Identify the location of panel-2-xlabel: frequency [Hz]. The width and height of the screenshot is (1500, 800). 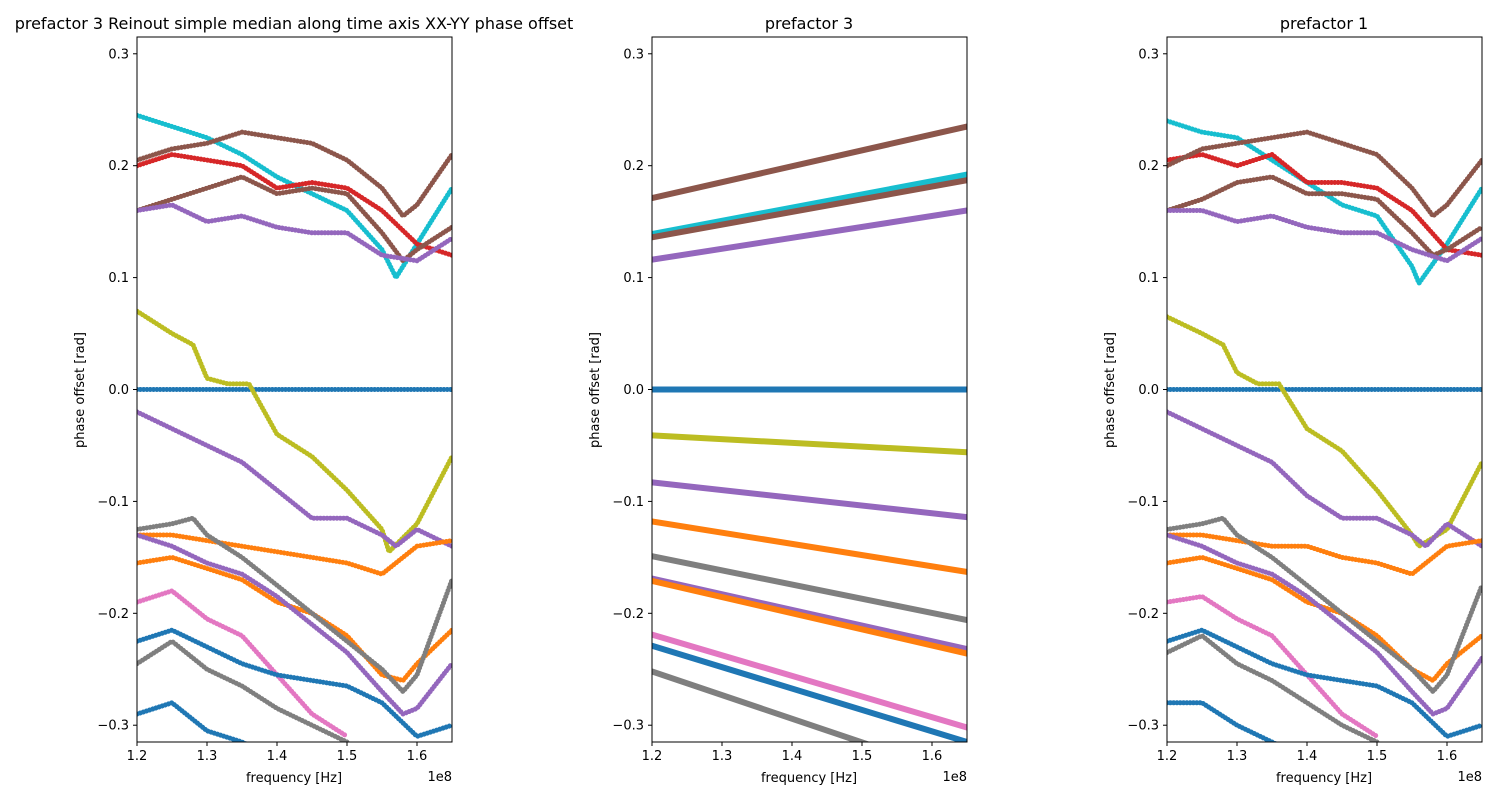
(809, 778).